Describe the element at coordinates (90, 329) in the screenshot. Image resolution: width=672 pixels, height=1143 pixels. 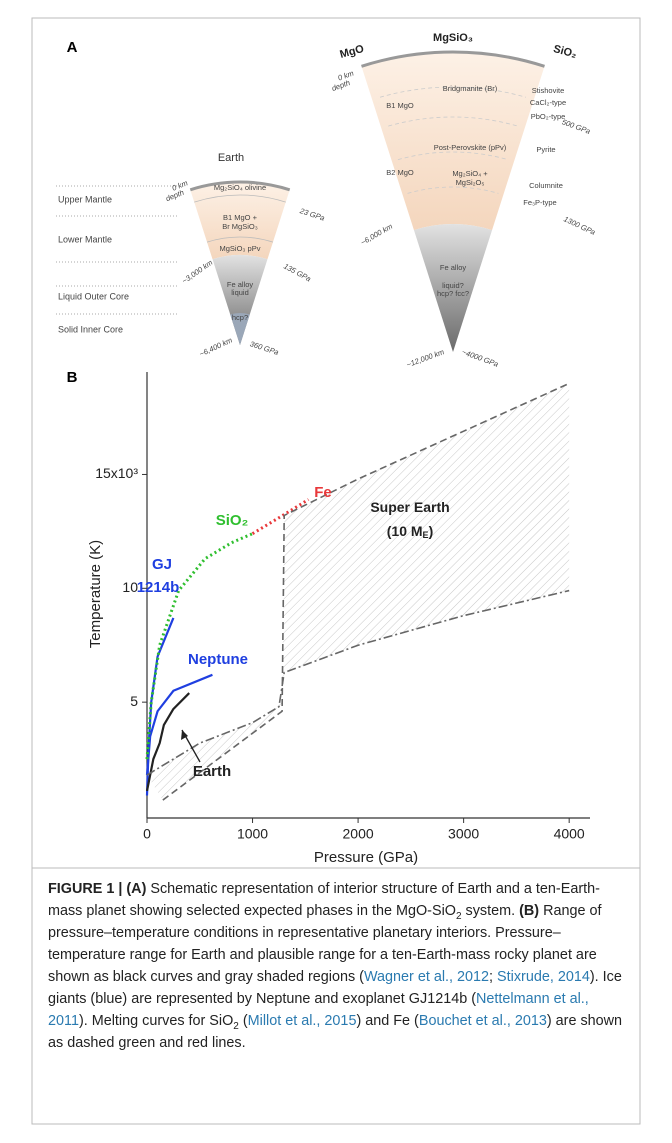
I see `layer-label: Solid Inner Core` at that location.